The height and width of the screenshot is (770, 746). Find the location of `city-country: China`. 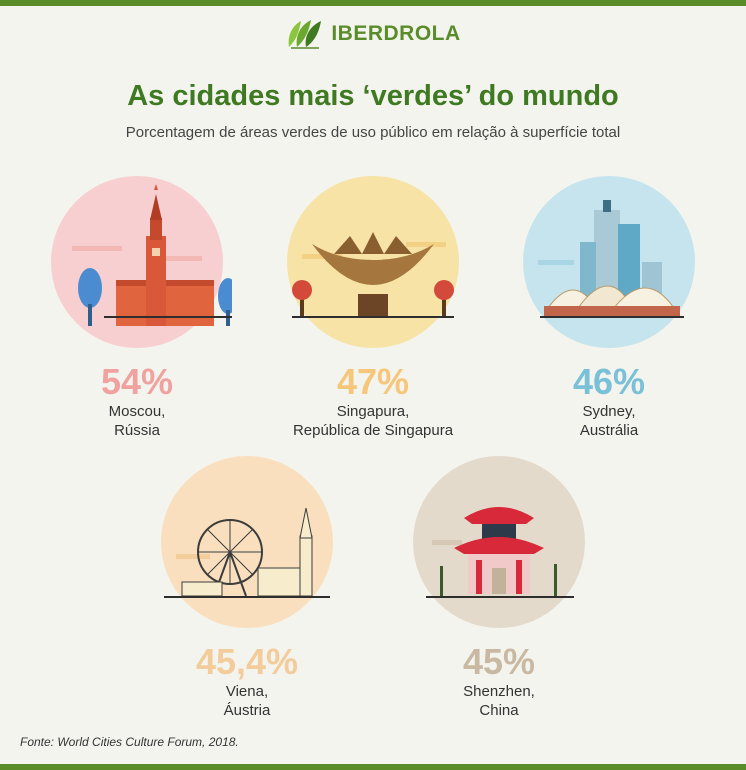

city-country: China is located at coordinates (499, 710).